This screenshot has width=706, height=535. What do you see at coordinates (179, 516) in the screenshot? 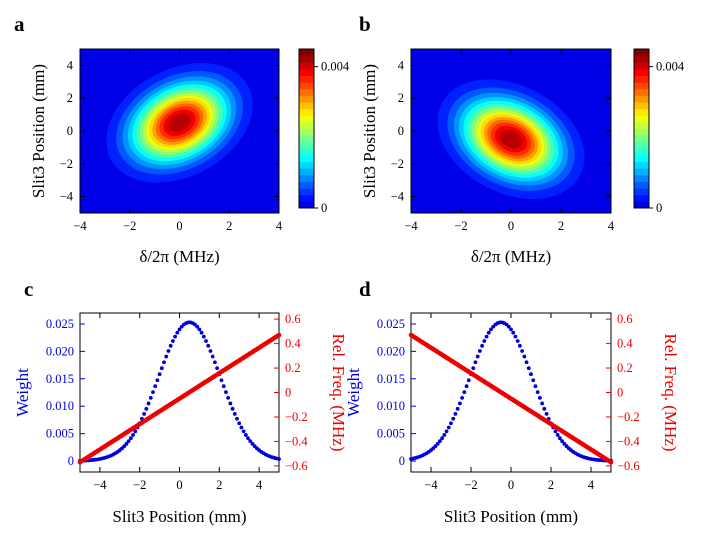
I see `x-axis-title: Slit3 Position (mm)` at bounding box center [179, 516].